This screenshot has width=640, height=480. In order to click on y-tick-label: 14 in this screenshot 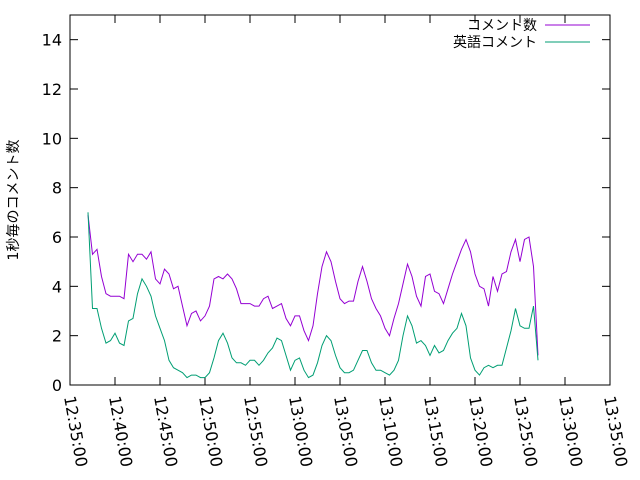, I will do `click(52, 40)`.